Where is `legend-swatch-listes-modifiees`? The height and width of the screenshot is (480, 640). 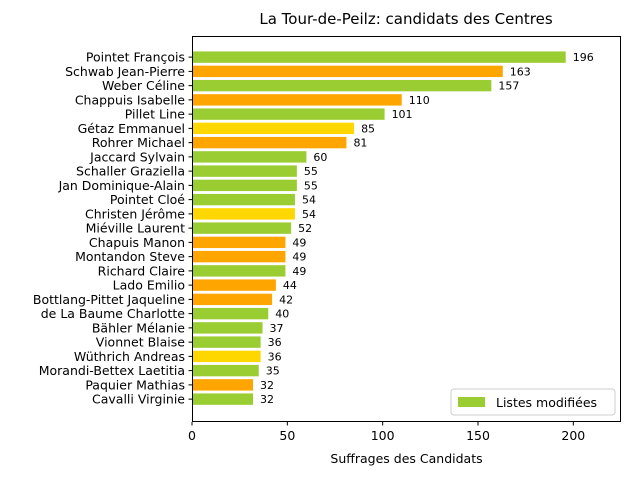 legend-swatch-listes-modifiees is located at coordinates (471, 402).